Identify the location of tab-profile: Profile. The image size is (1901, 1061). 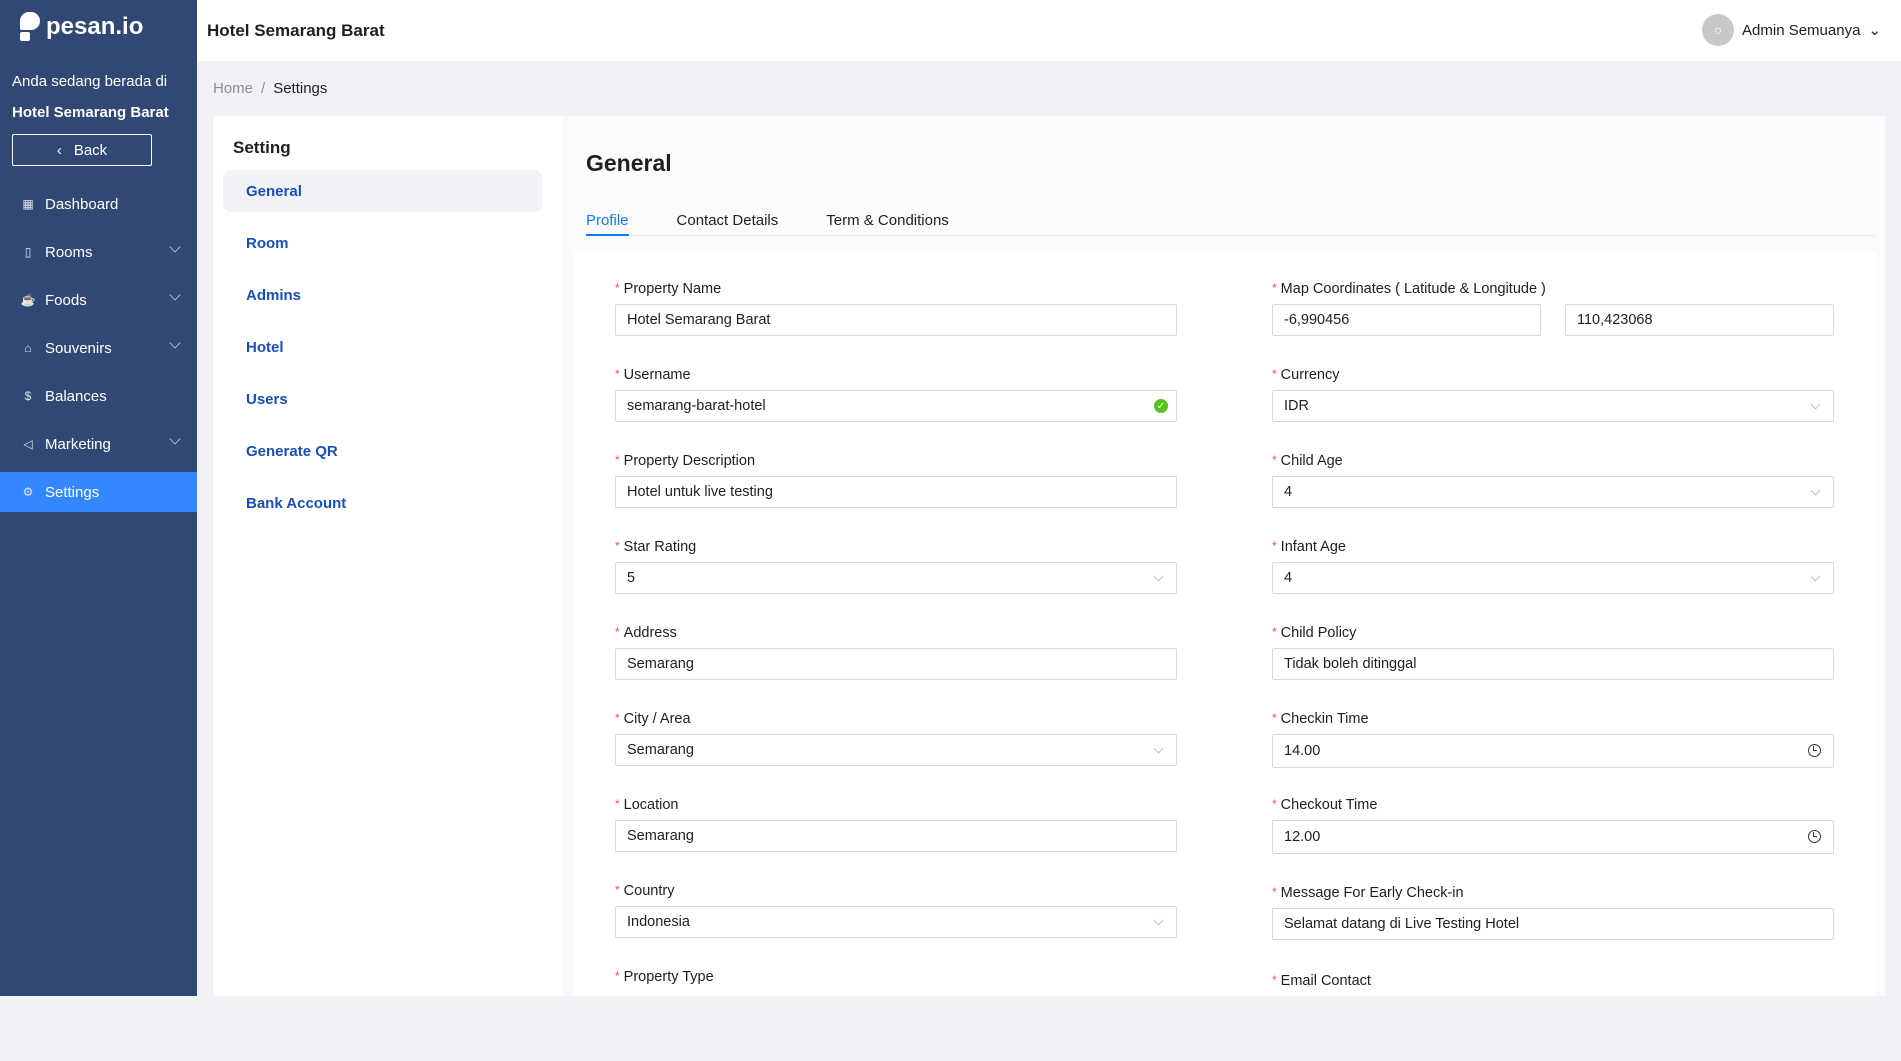
(607, 220).